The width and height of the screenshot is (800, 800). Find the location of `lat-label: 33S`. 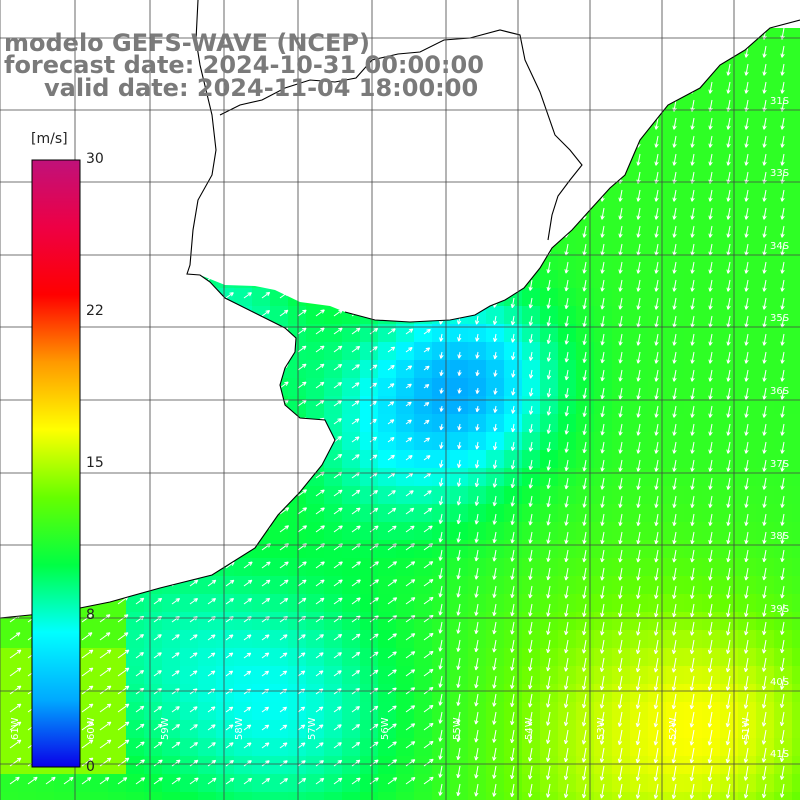

lat-label: 33S is located at coordinates (780, 173).